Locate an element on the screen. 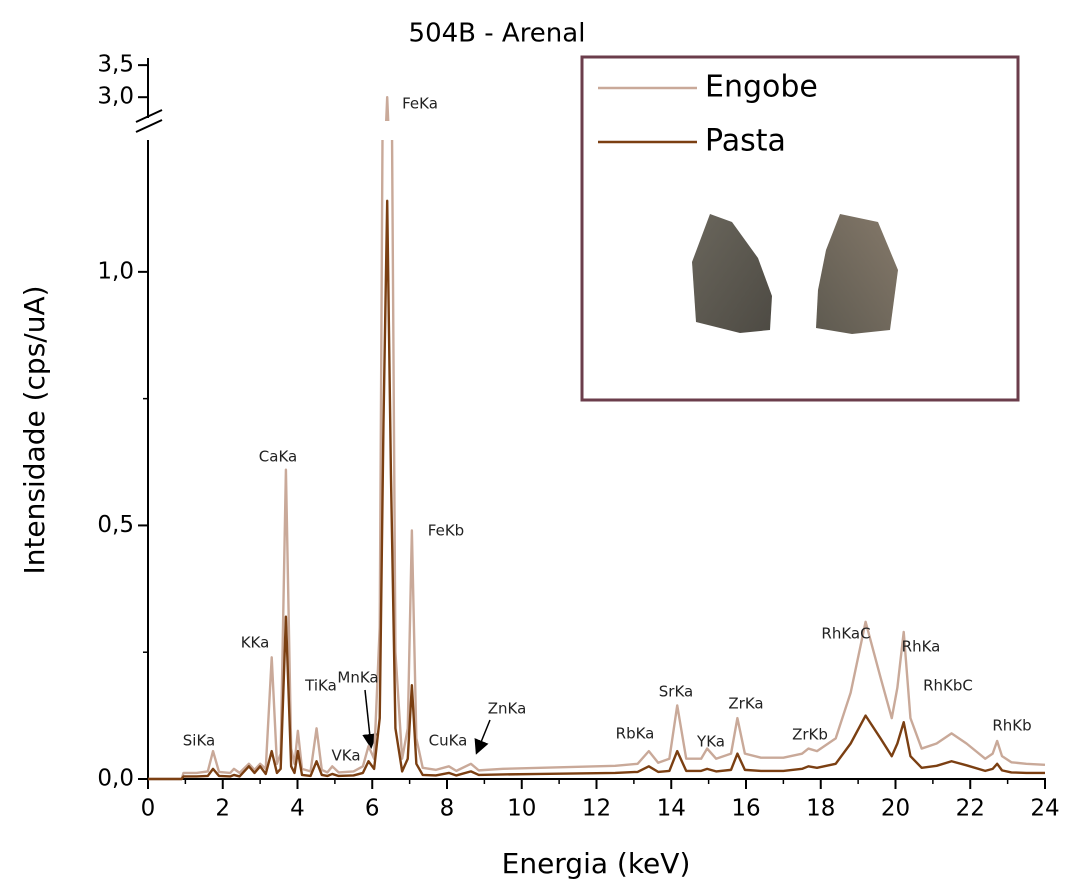 The image size is (1067, 894). x-tick-label: 16 is located at coordinates (745, 809).